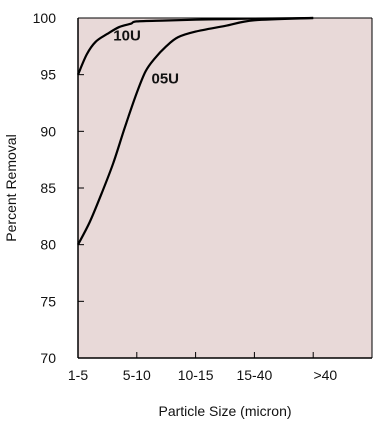 This screenshot has width=382, height=432. What do you see at coordinates (127, 36) in the screenshot?
I see `series-label-10U: 10U` at bounding box center [127, 36].